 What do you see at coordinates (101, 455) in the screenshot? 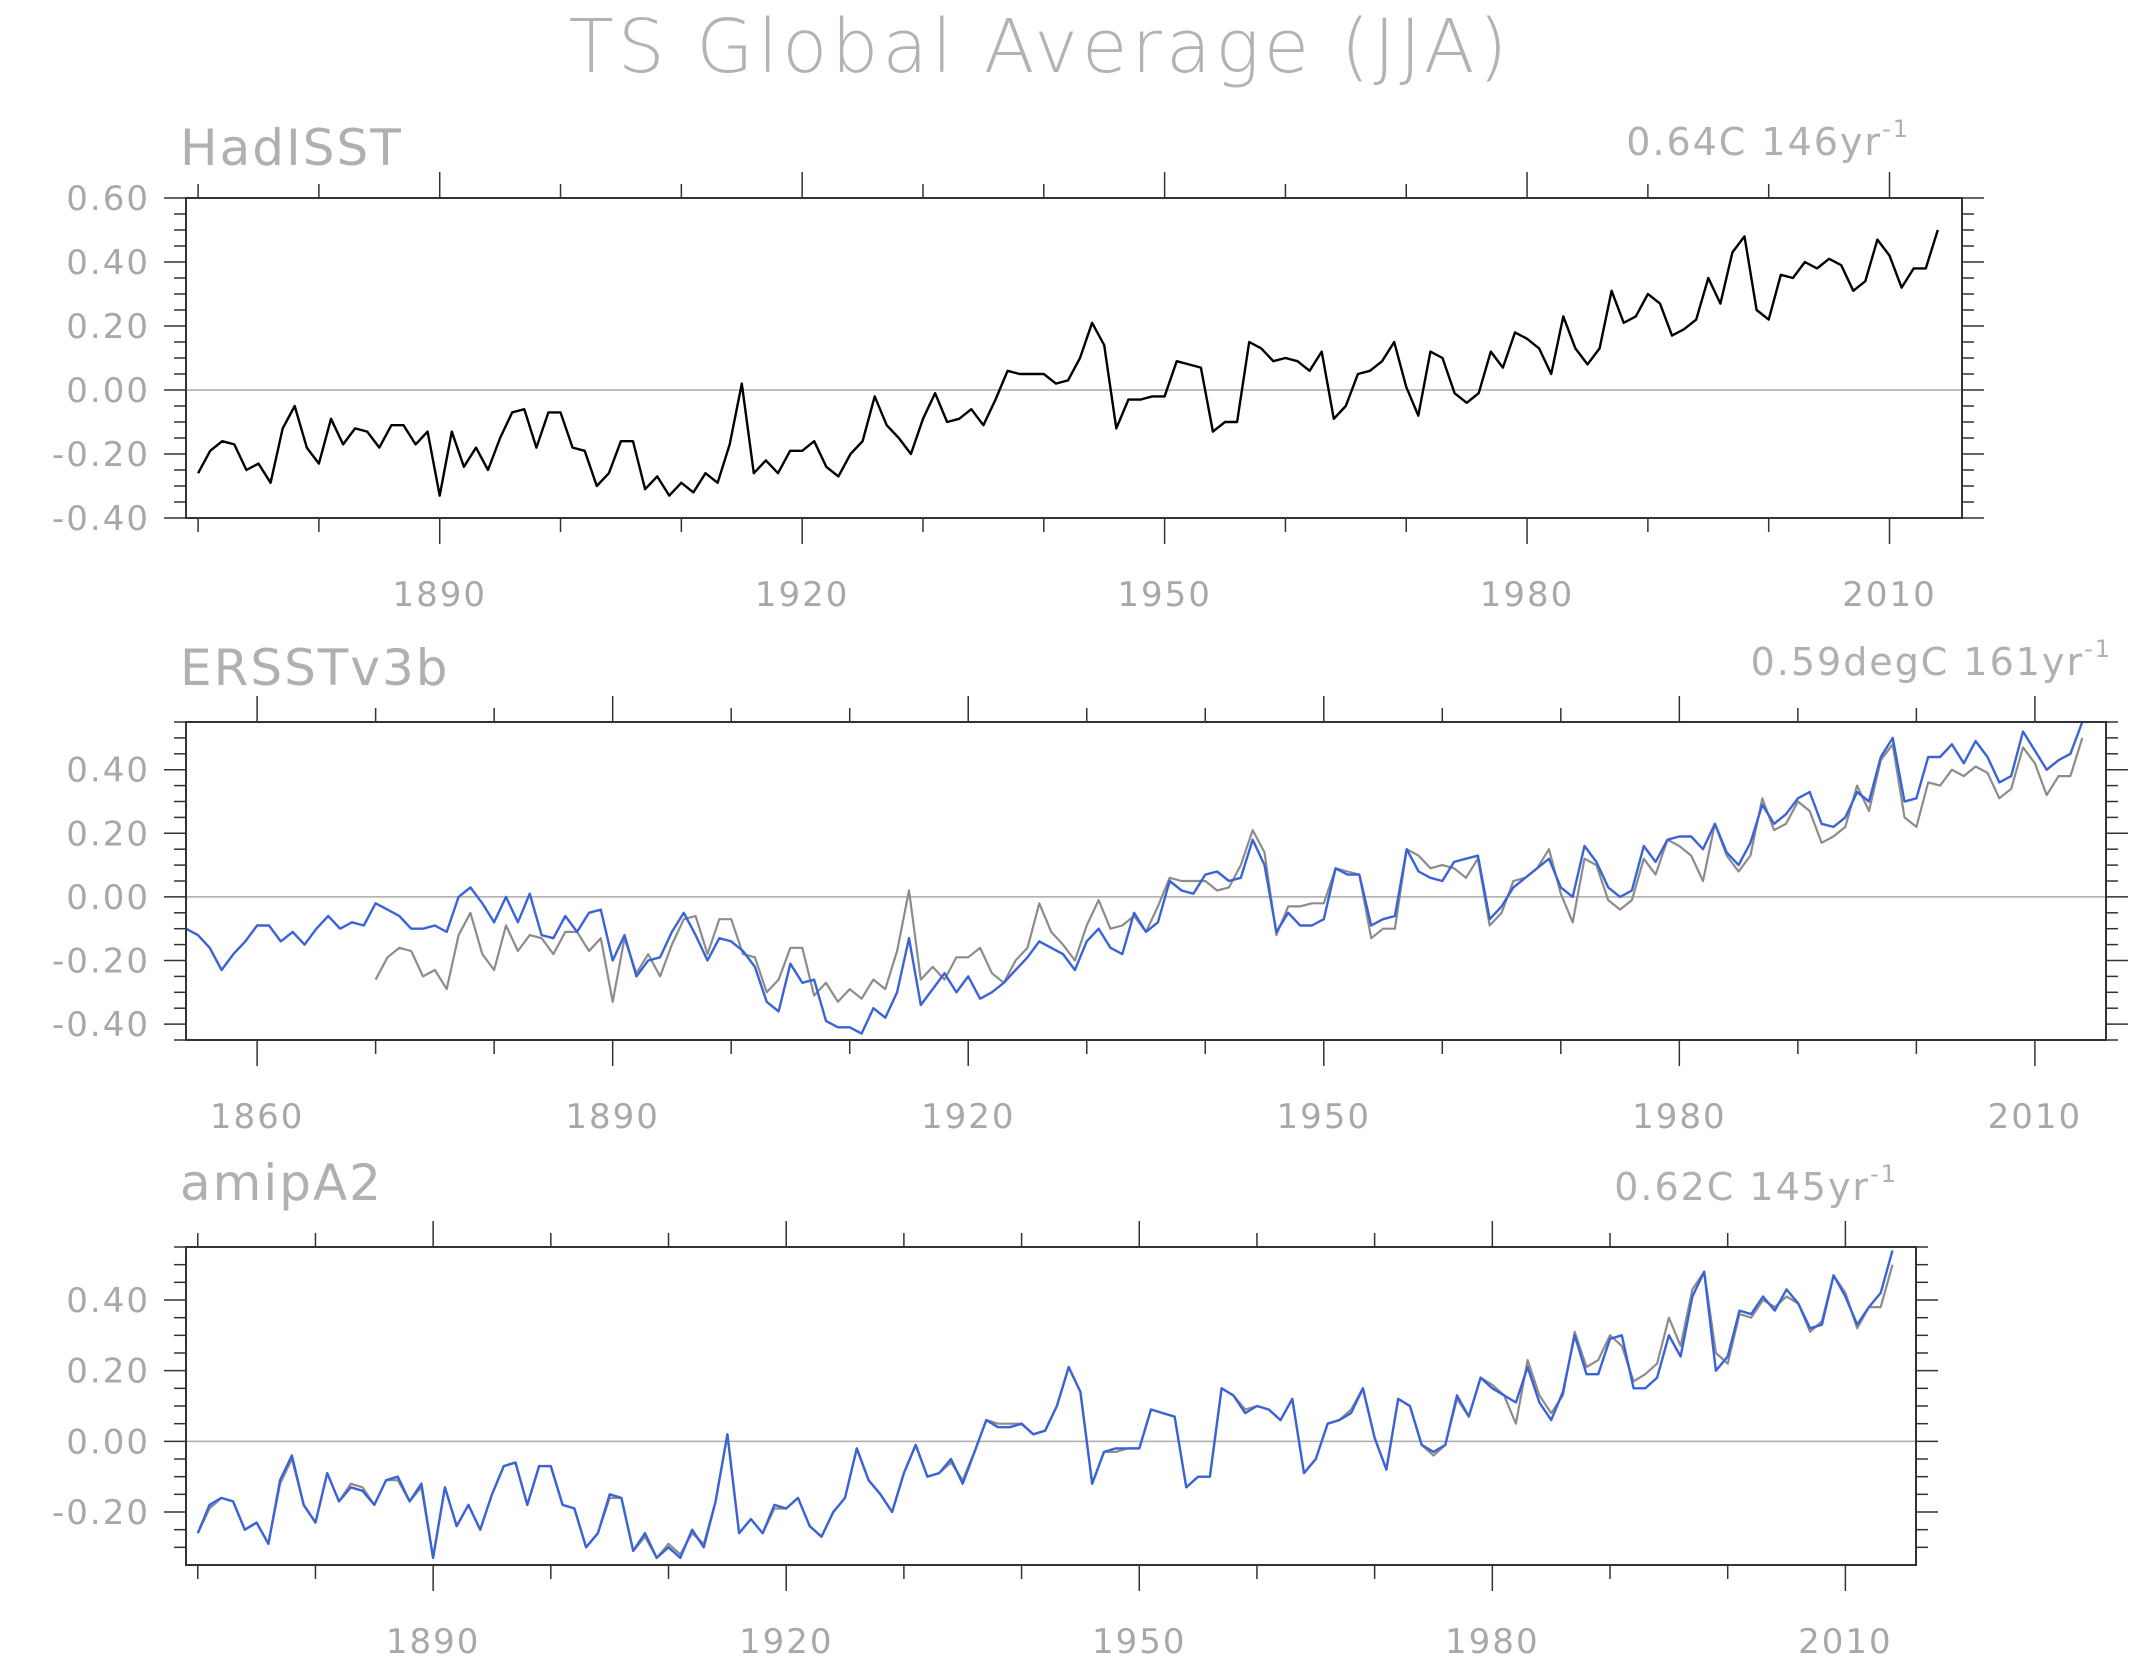
I see `hadisst-y-tick-label: -0.20` at bounding box center [101, 455].